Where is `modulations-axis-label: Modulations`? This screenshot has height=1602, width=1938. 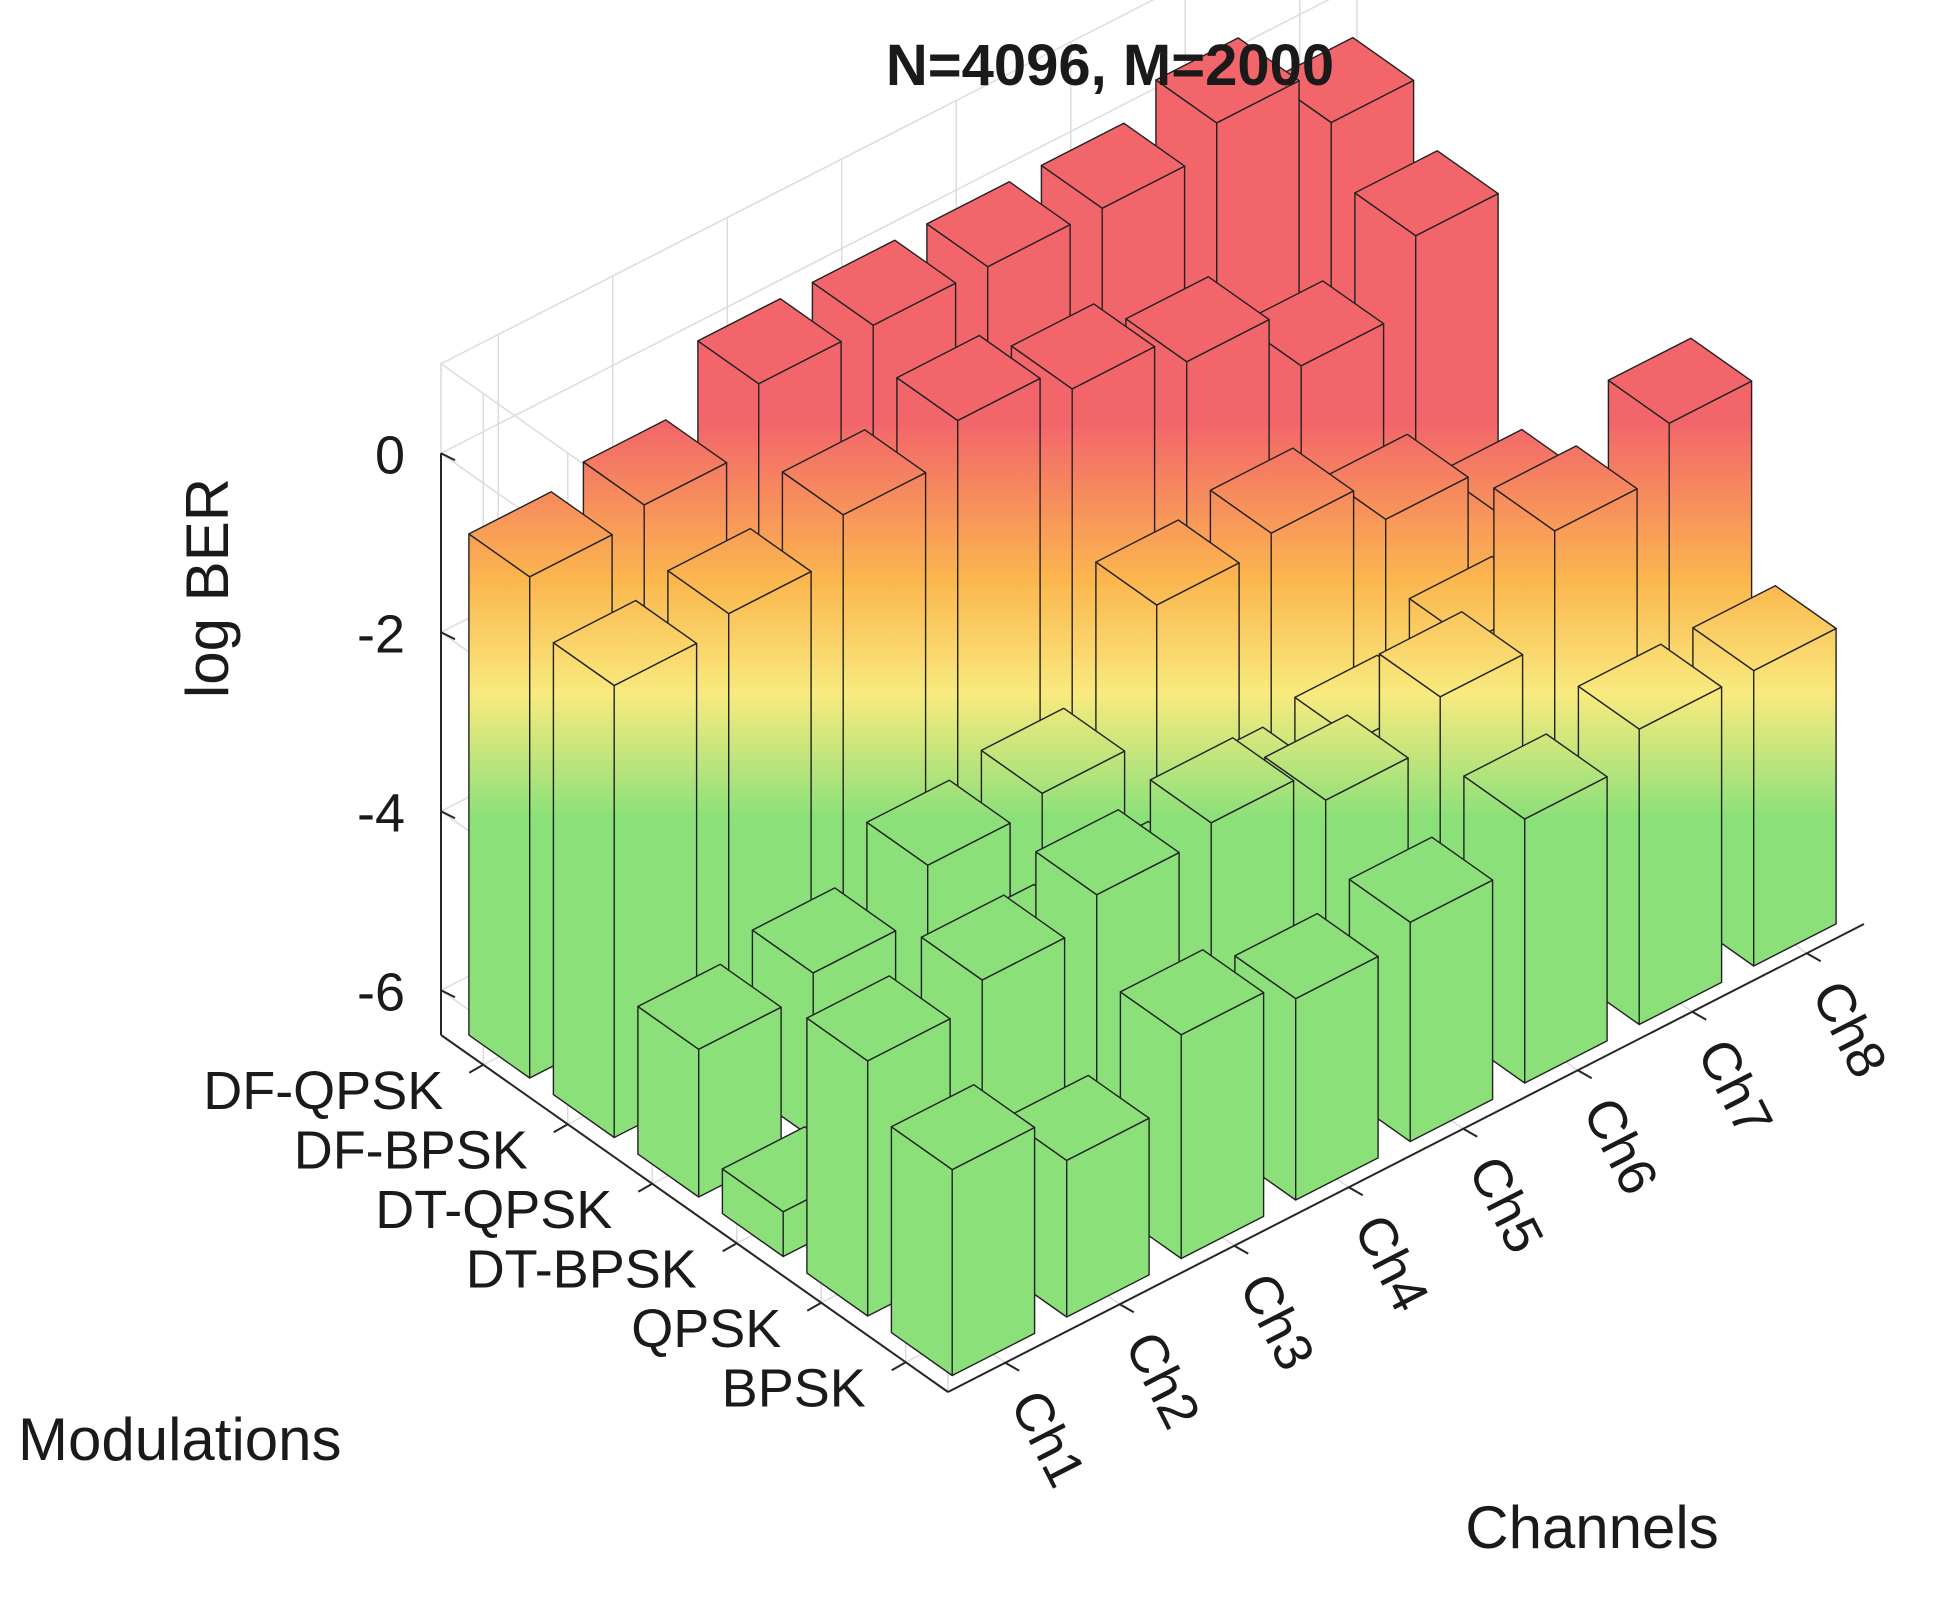 modulations-axis-label: Modulations is located at coordinates (180, 1439).